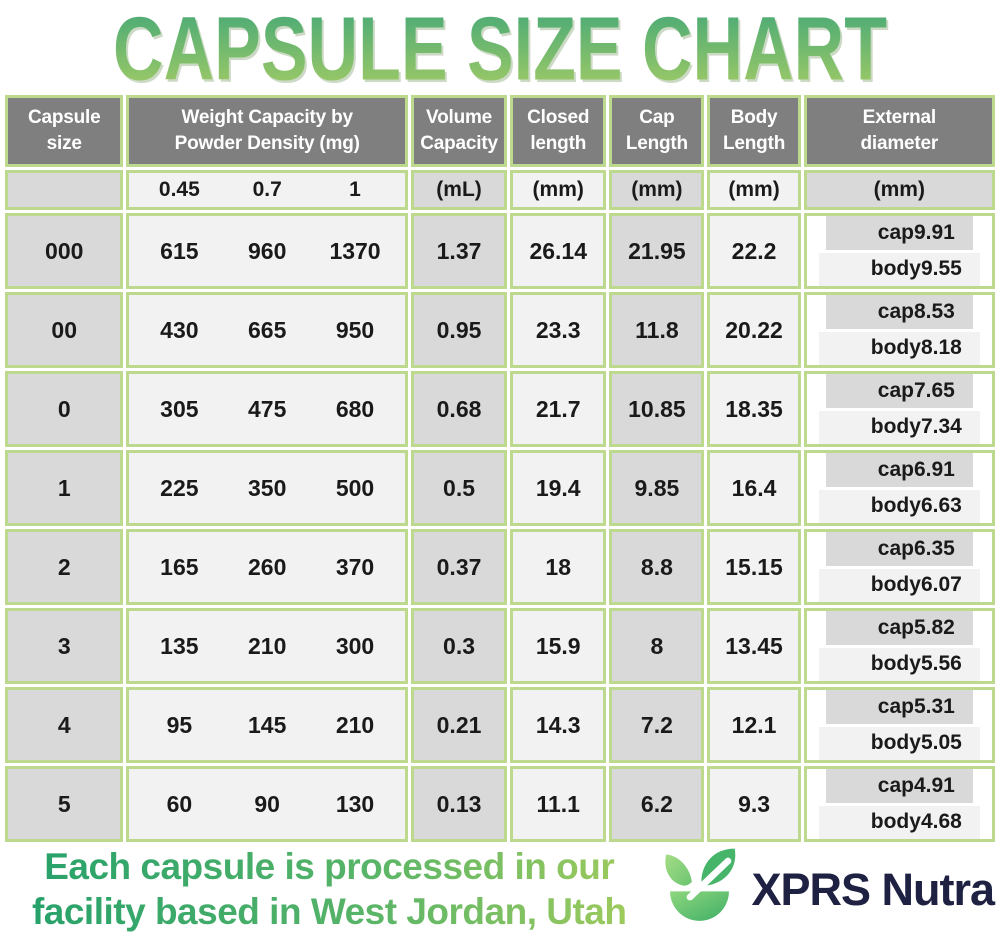 The height and width of the screenshot is (943, 1000). Describe the element at coordinates (558, 804) in the screenshot. I see `cell-closed-length: 11.1` at that location.